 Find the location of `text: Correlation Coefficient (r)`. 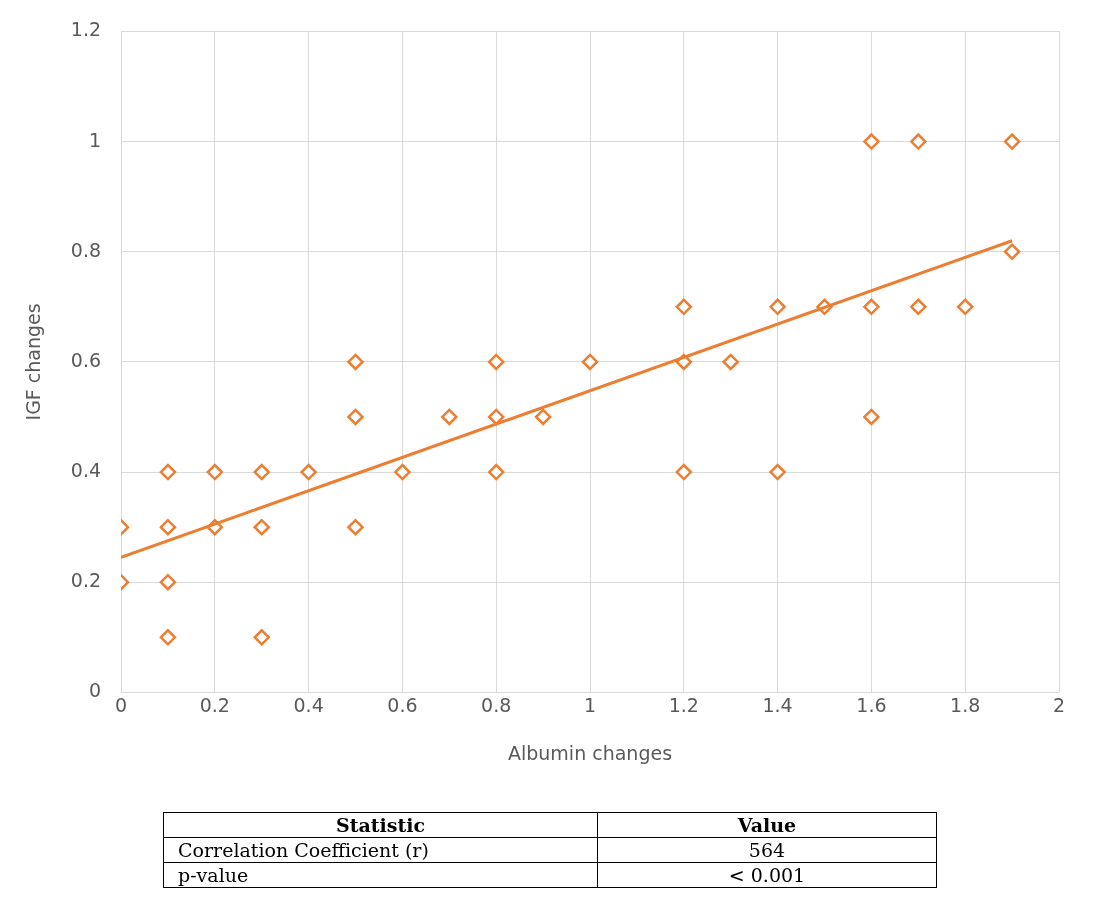

text: Correlation Coefficient (r) is located at coordinates (380, 850).